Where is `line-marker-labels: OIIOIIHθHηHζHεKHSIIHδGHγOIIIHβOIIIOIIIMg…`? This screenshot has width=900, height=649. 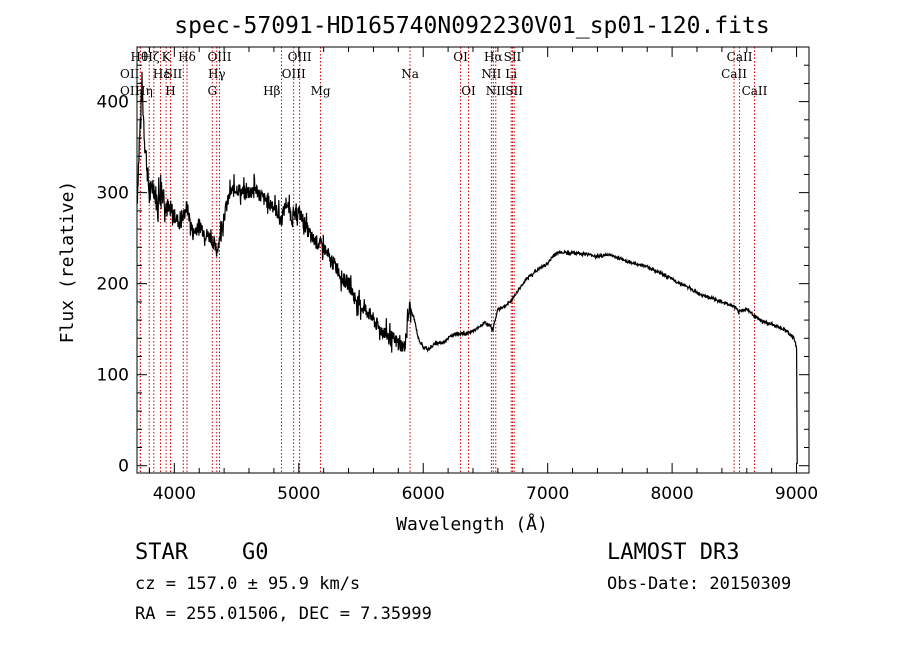
line-marker-labels: OIIOIIHθHηHζHεKHSIIHδGHγOIIIHβOIIIOIIIMg… is located at coordinates (444, 74).